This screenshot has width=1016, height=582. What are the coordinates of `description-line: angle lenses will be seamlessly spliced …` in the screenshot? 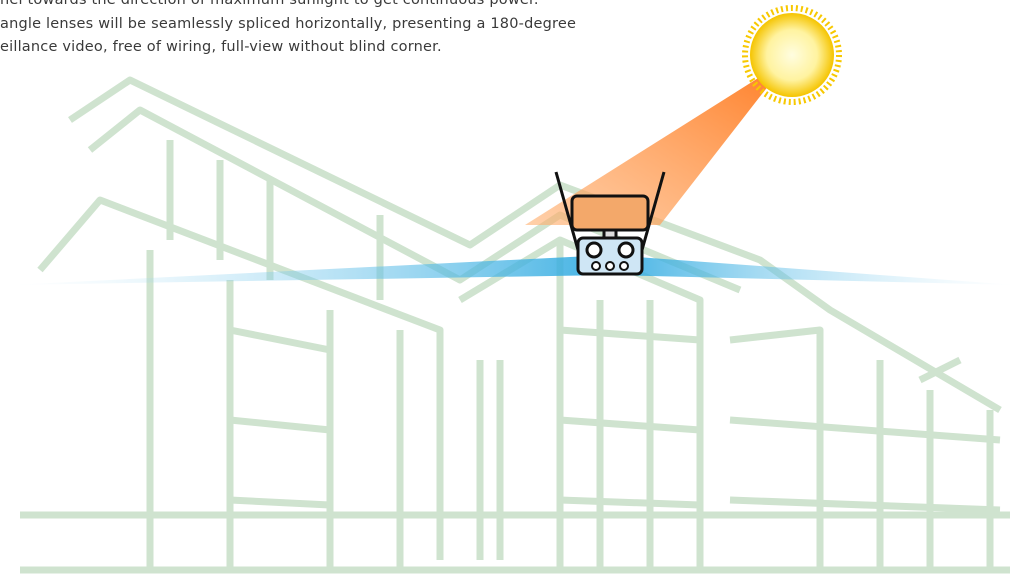 It's located at (288, 24).